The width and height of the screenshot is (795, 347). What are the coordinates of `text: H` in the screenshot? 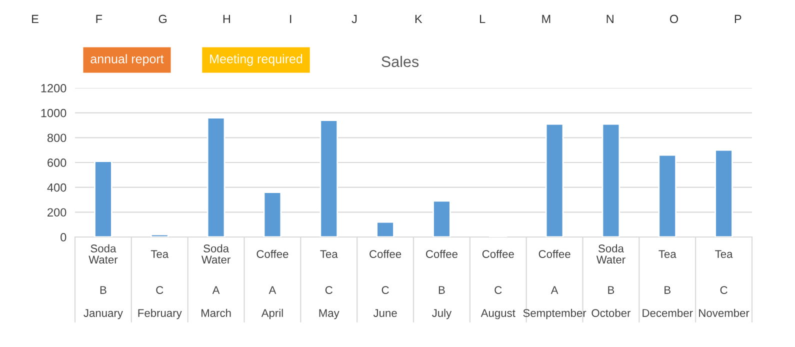 It's located at (226, 19).